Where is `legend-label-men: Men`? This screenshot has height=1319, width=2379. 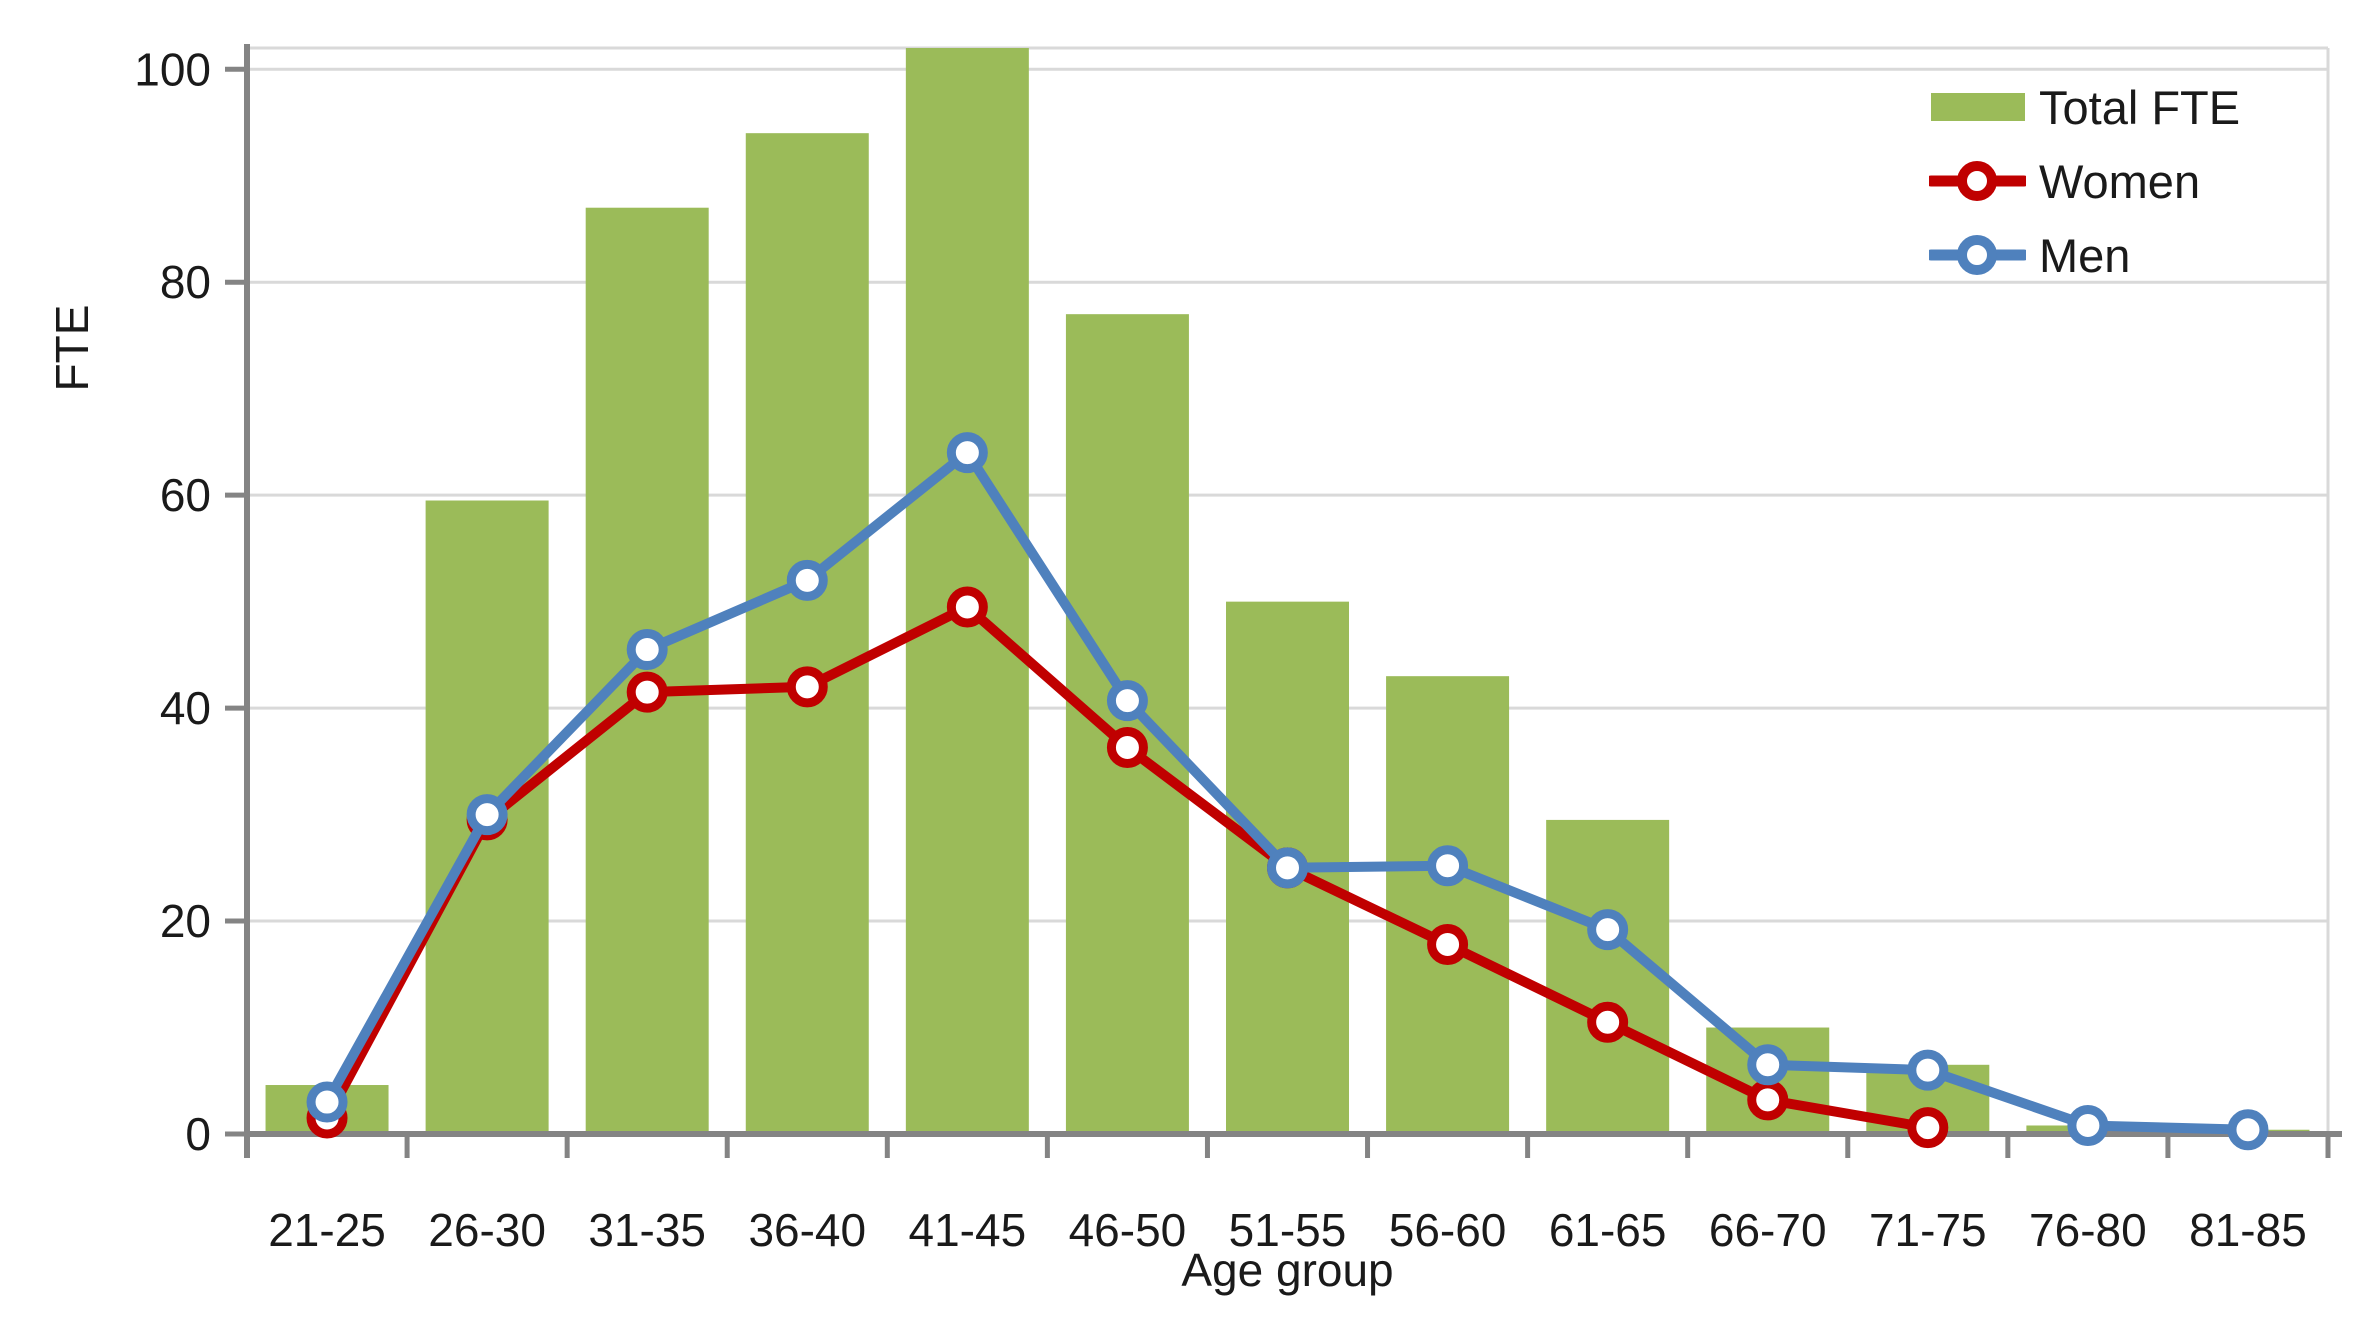
legend-label-men: Men is located at coordinates (2085, 255).